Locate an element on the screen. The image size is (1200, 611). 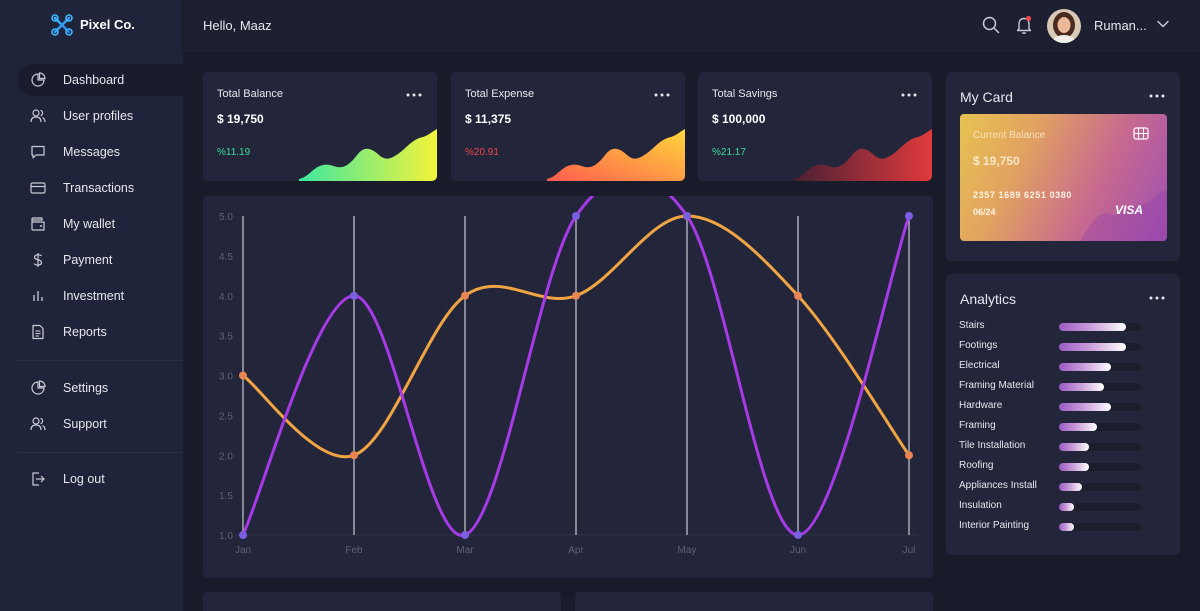
analytics-label: Insulation is located at coordinates (980, 505).